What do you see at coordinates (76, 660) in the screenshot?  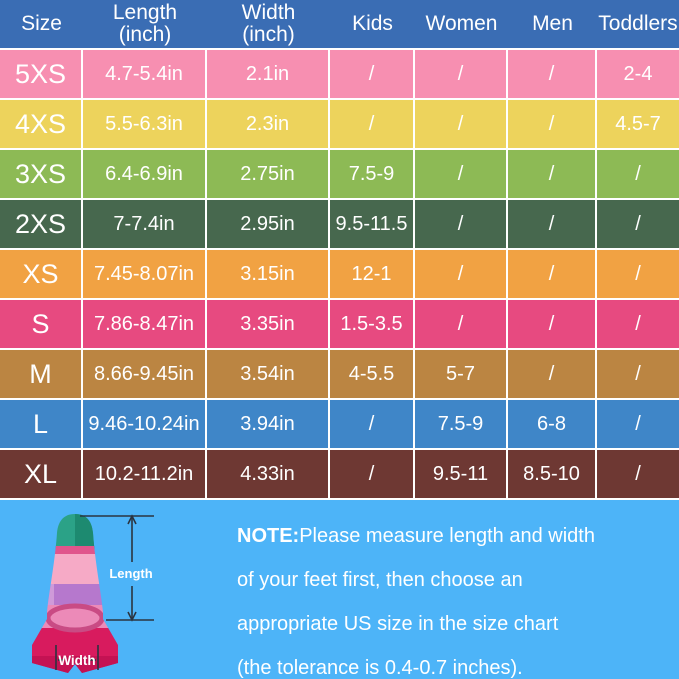 I see `width-dimension-label: Width` at bounding box center [76, 660].